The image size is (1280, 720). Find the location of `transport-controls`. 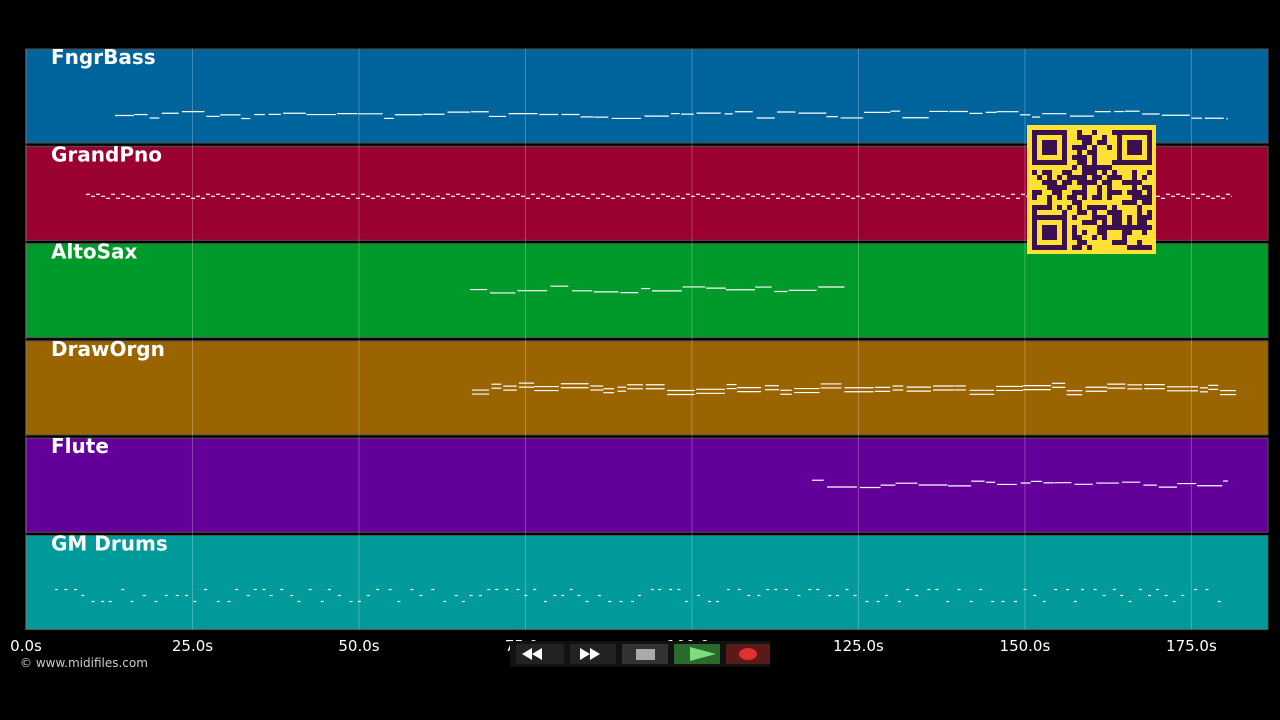

transport-controls is located at coordinates (640, 654).